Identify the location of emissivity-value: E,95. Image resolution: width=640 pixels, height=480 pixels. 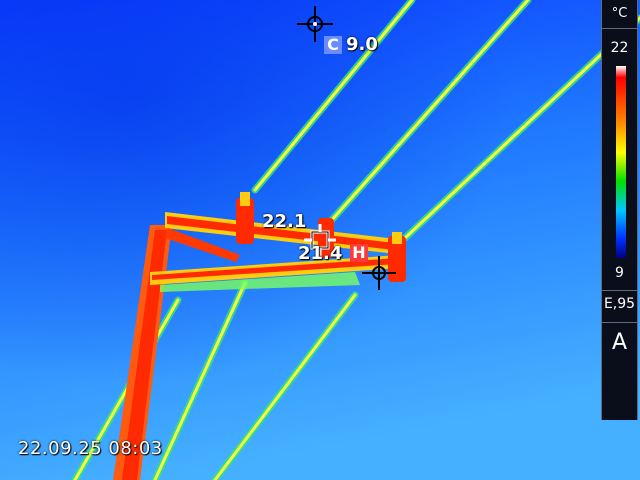
(619, 304).